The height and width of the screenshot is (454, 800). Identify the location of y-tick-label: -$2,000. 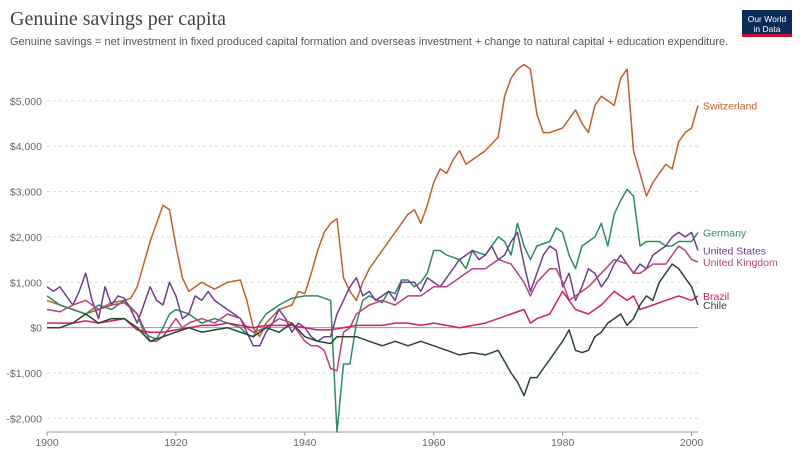
(24, 419).